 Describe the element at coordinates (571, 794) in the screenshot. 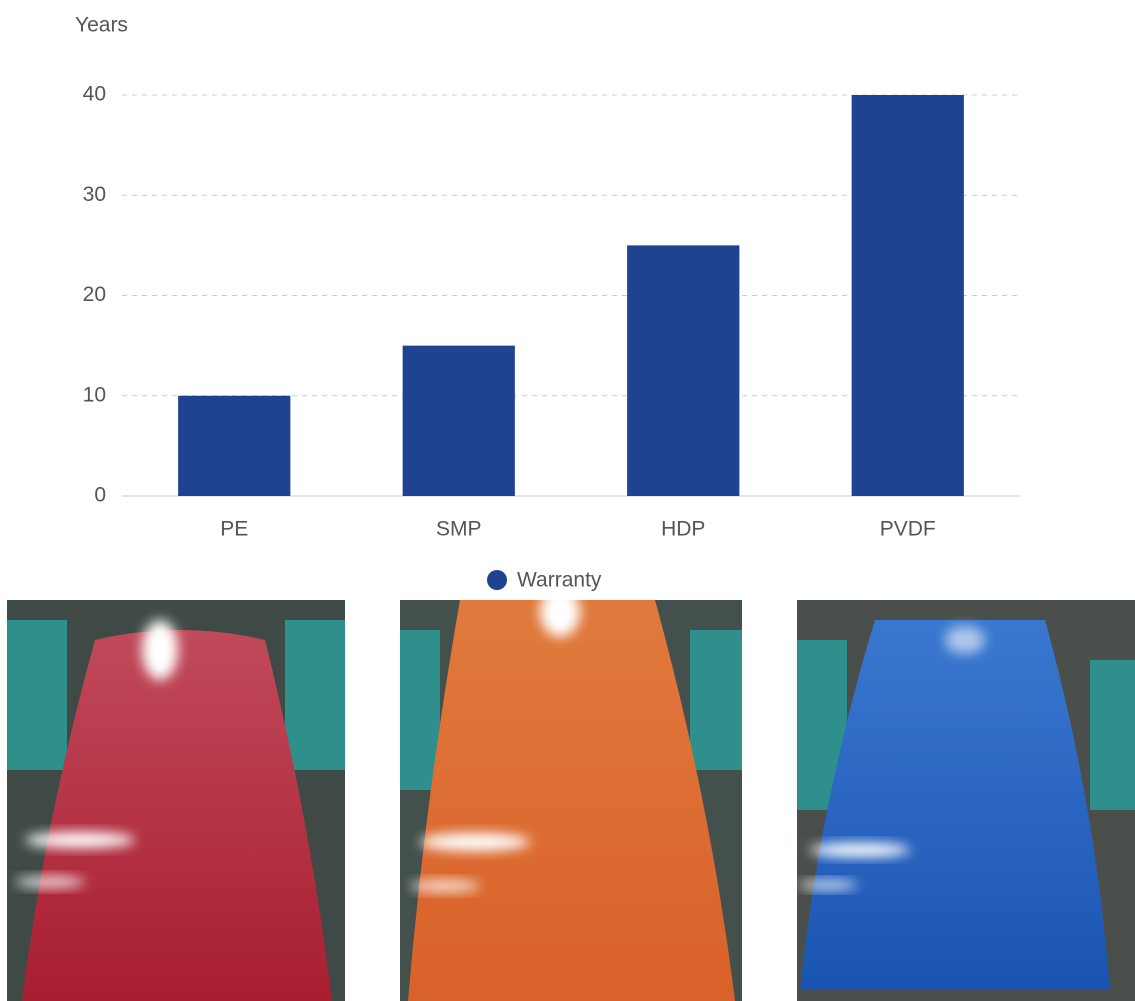

I see `photo-orange-coil` at that location.